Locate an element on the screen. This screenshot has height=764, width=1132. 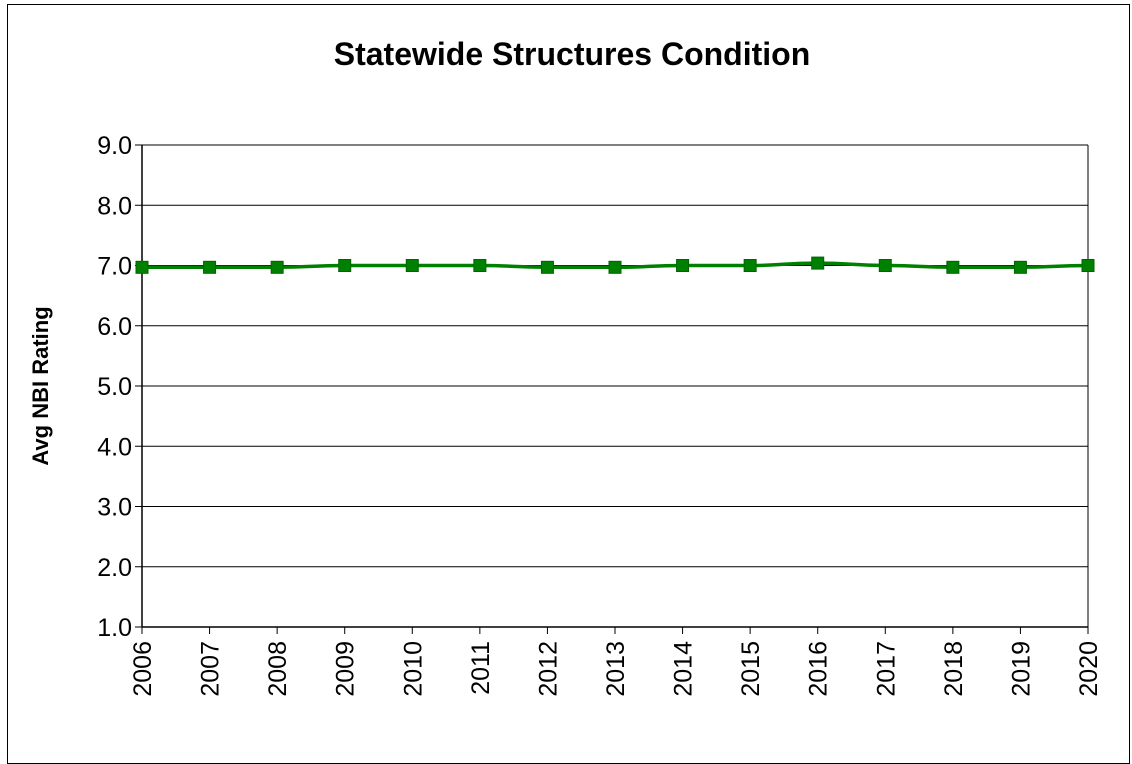
x-tick-label: 2012 is located at coordinates (548, 669).